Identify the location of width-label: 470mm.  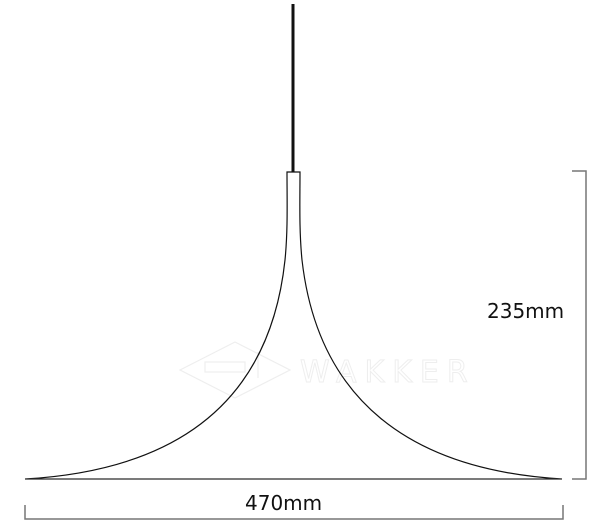
(283, 503).